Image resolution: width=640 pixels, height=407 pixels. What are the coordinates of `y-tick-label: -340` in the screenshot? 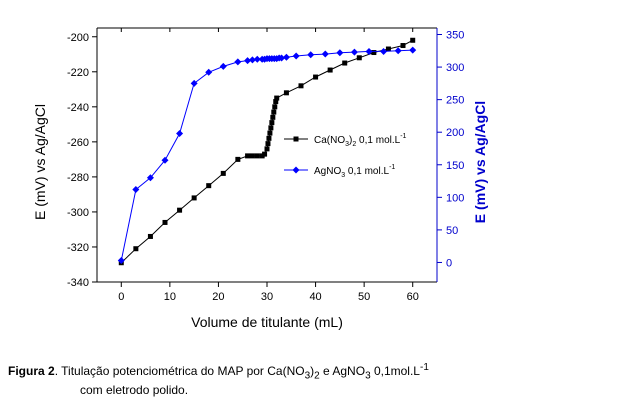 It's located at (78, 283).